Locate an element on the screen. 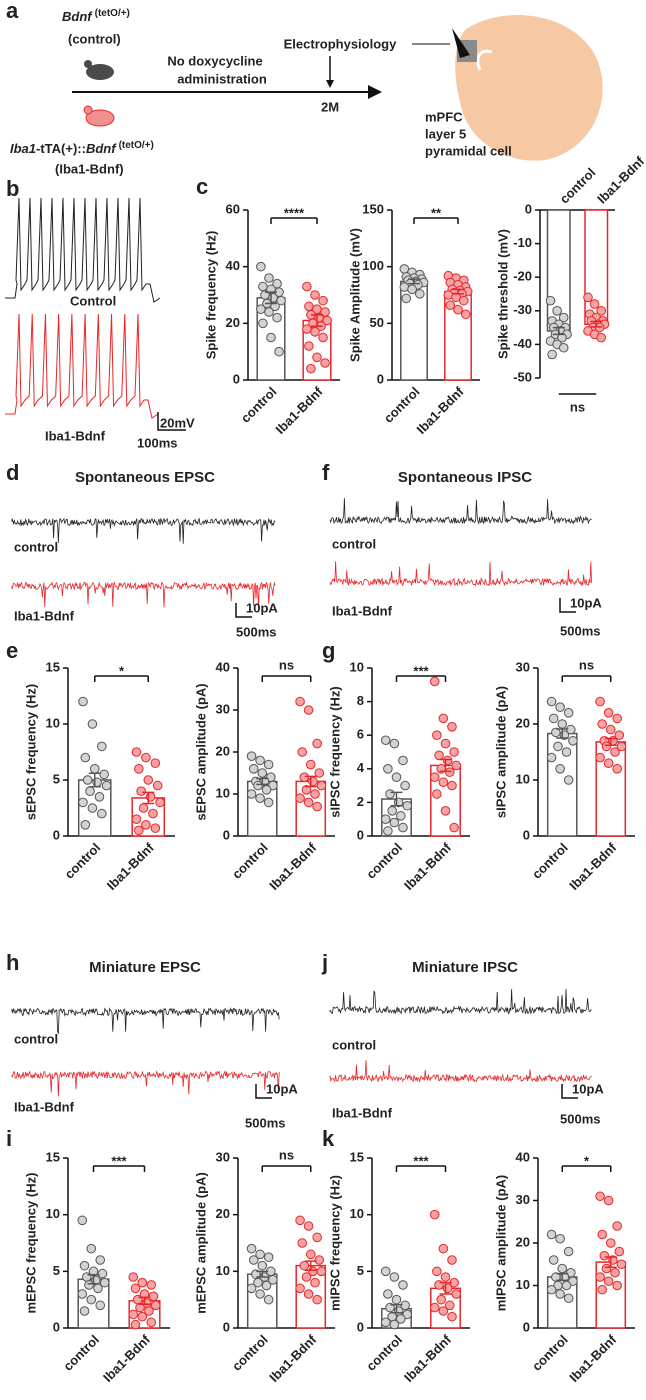  y-tick-label: 2 is located at coordinates (360, 801).